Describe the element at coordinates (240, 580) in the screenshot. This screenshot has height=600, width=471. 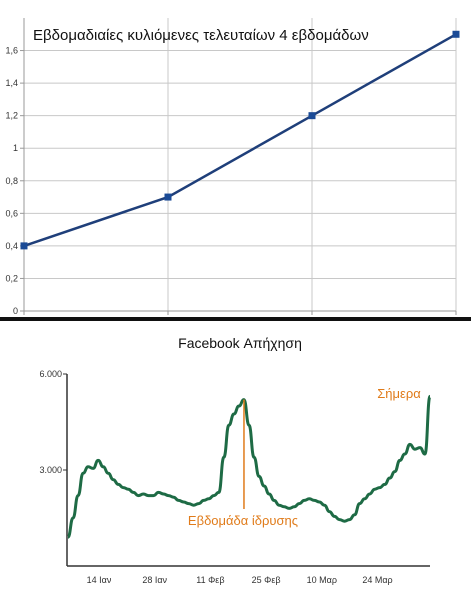
I see `chart-facebook-x-ticks: 14 Ιαν 28 Ιαν 11 Φεβ 25 Φεβ 10 Μαρ 24 Μαρ` at that location.